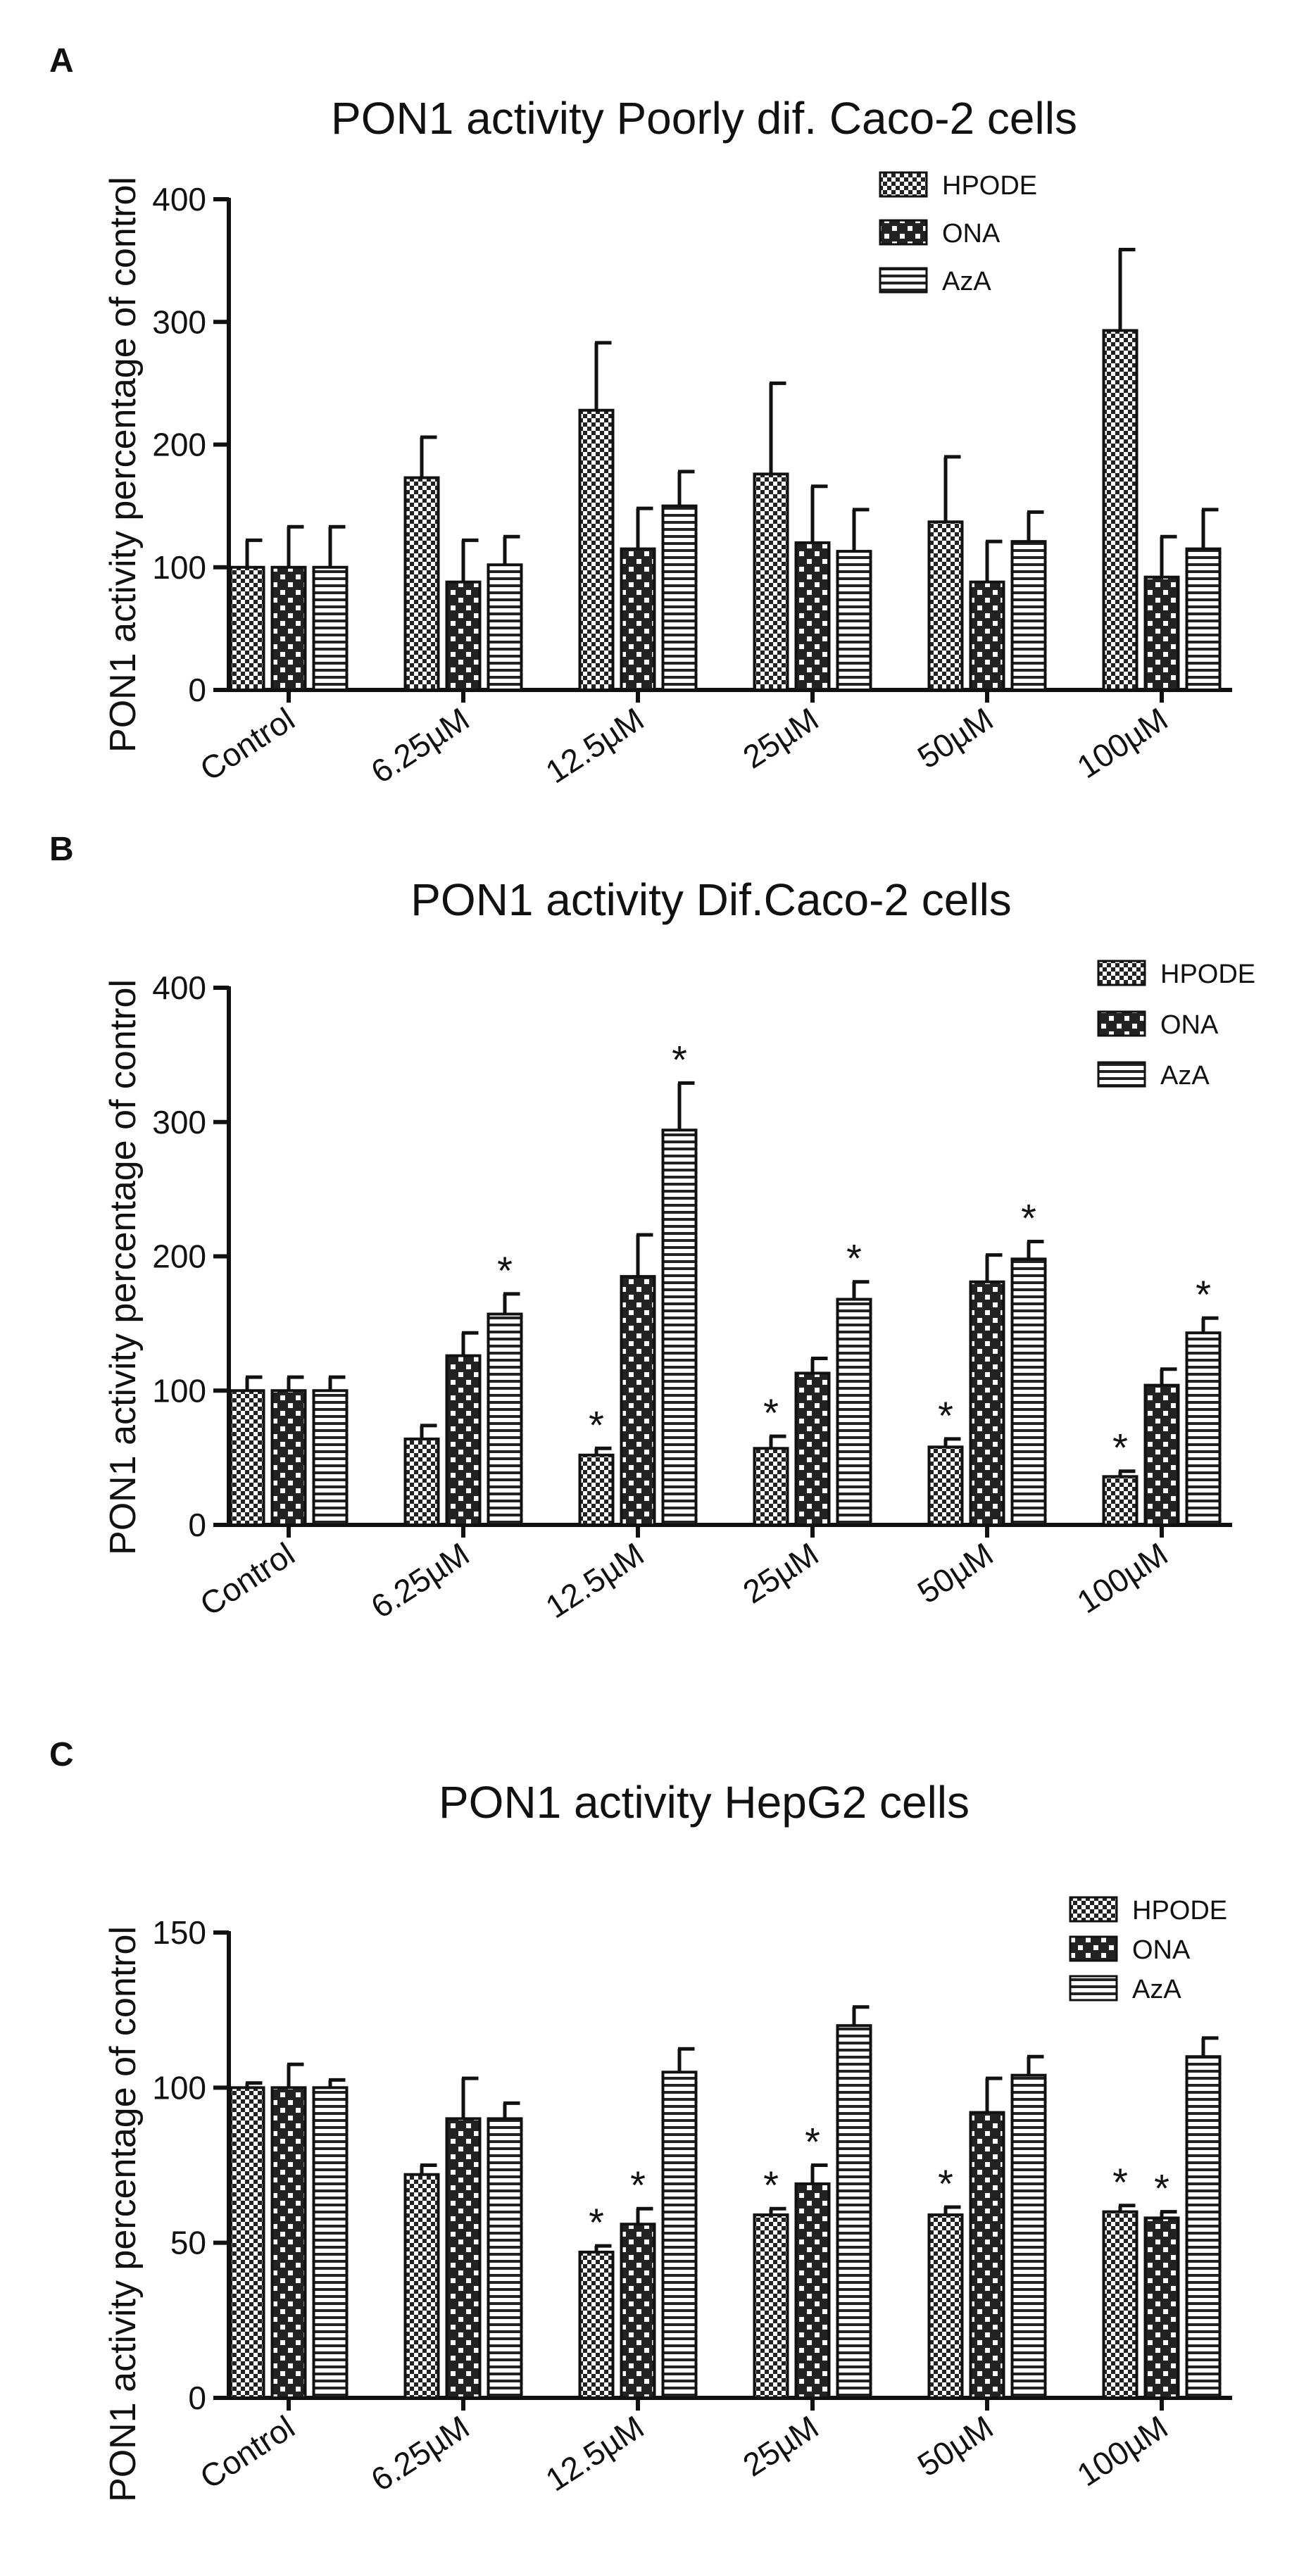 The height and width of the screenshot is (2576, 1311). What do you see at coordinates (179, 1933) in the screenshot?
I see `y-tick-label-c-150: 150` at bounding box center [179, 1933].